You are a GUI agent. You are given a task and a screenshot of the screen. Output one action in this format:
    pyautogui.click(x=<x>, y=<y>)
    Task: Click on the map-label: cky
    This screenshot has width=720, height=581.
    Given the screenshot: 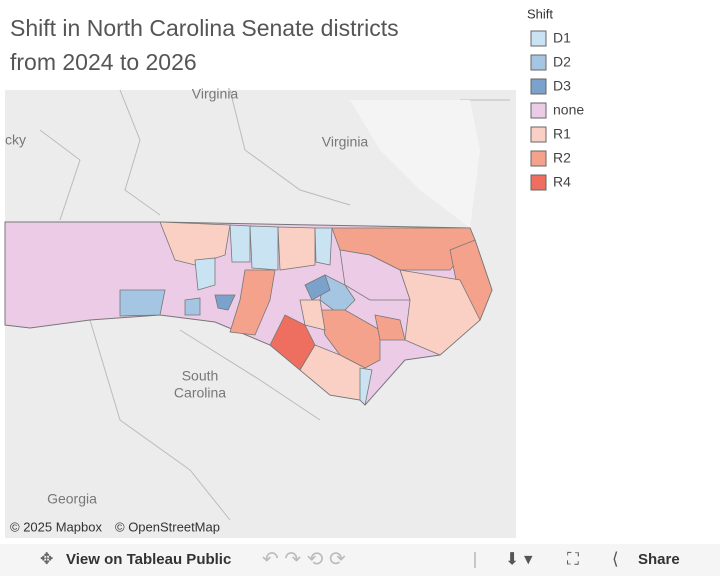 What is the action you would take?
    pyautogui.click(x=15, y=140)
    